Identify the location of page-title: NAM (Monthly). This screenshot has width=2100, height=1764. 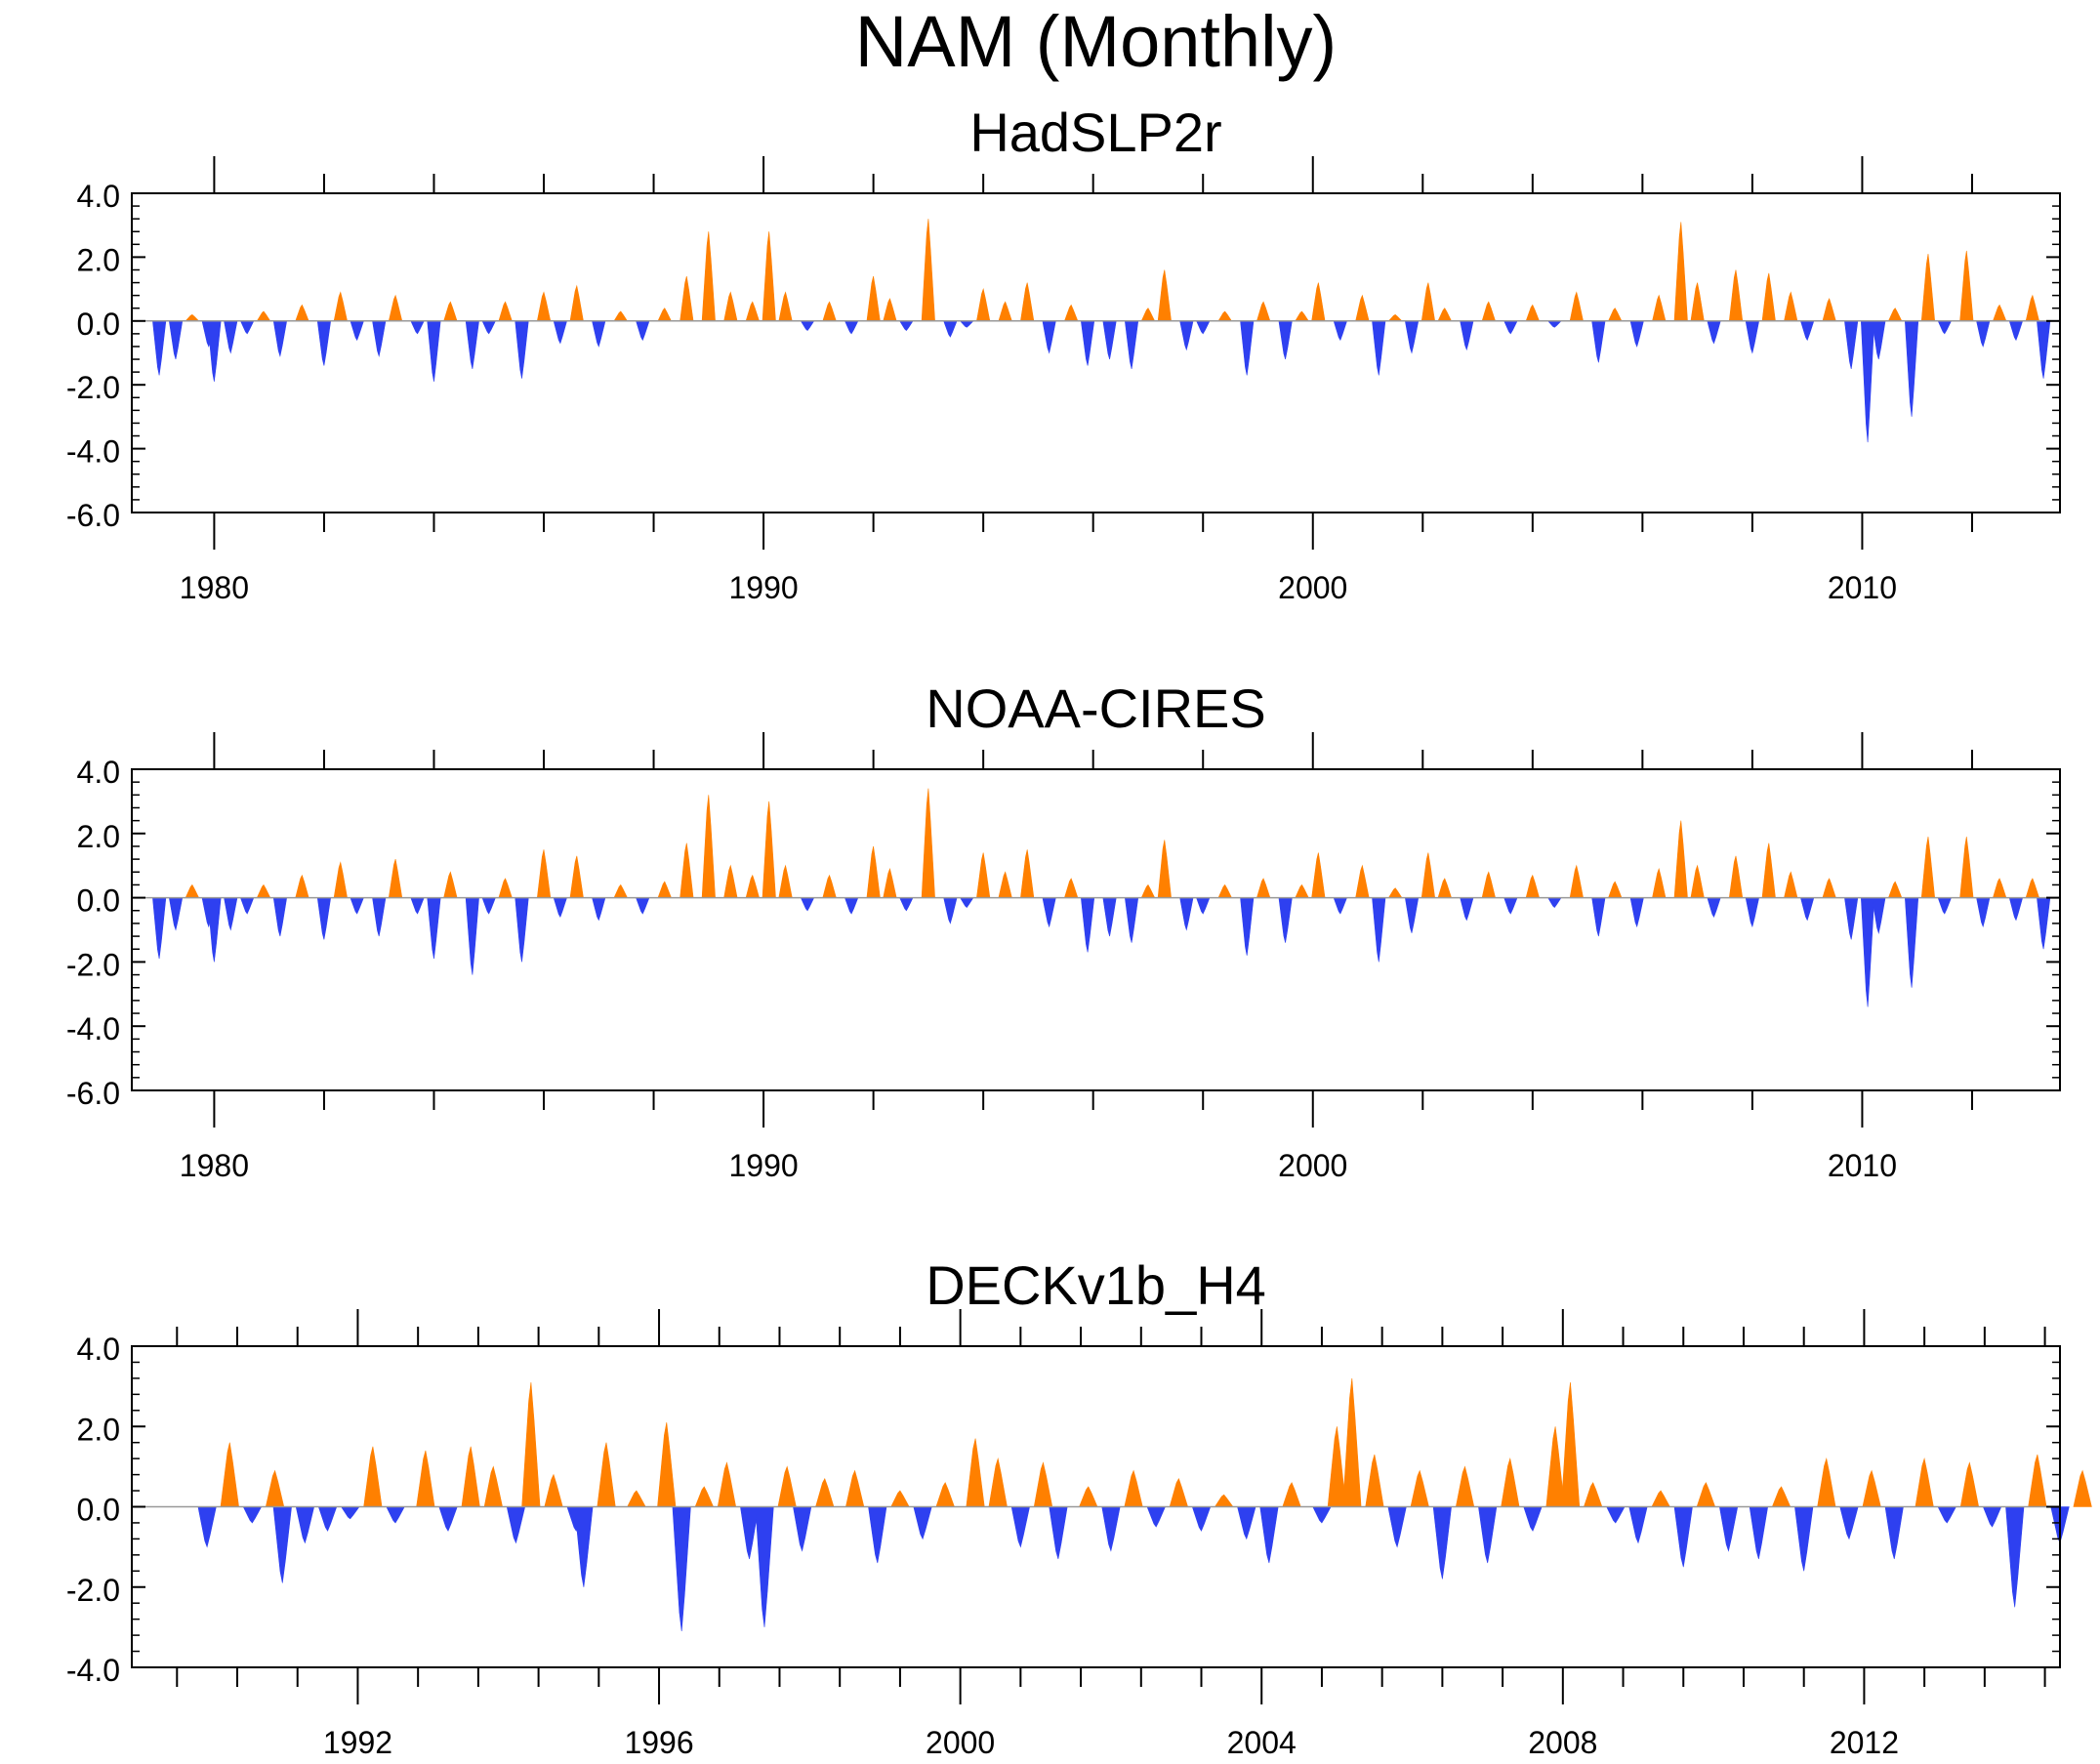
(1096, 41).